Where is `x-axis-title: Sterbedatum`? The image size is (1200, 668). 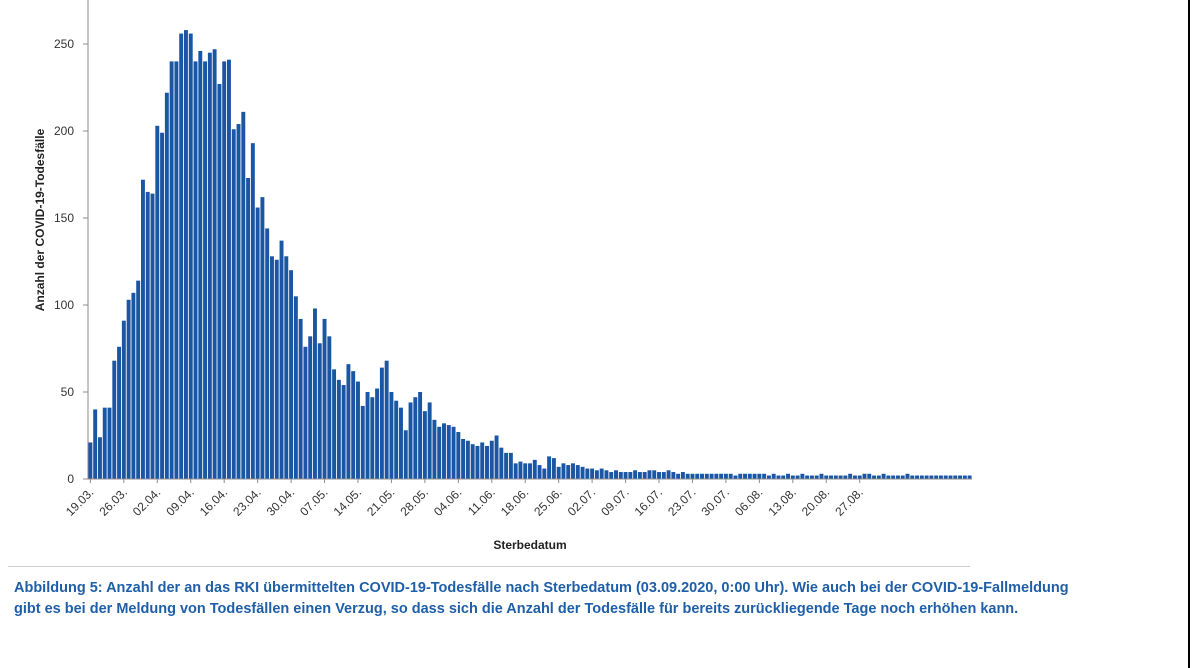
x-axis-title: Sterbedatum is located at coordinates (529, 545).